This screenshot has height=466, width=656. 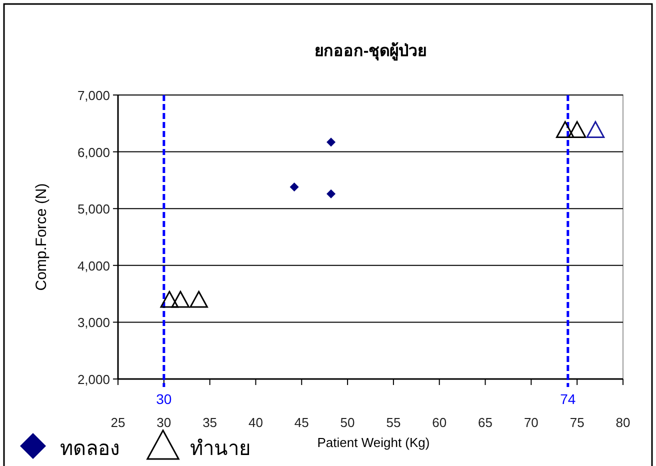 What do you see at coordinates (41, 237) in the screenshot?
I see `y-axis-title: Comp.Force (N)` at bounding box center [41, 237].